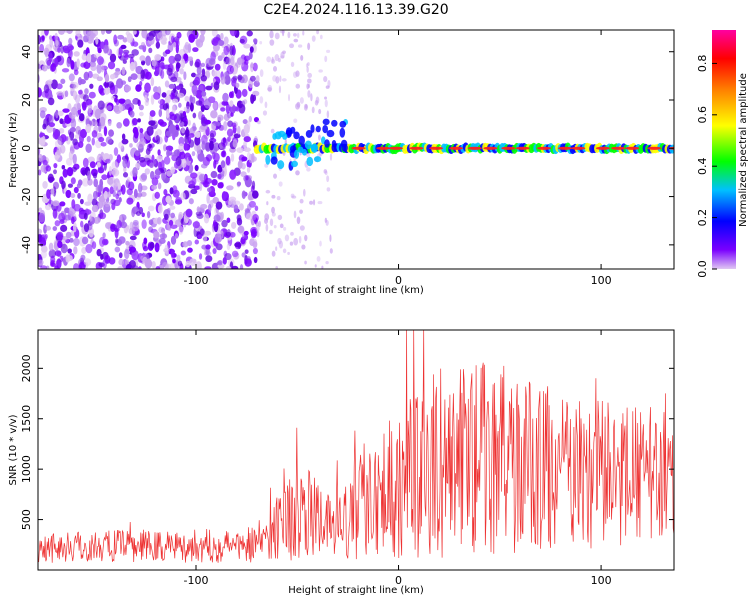  What do you see at coordinates (601, 280) in the screenshot?
I see `x-tick-label: 100` at bounding box center [601, 280].